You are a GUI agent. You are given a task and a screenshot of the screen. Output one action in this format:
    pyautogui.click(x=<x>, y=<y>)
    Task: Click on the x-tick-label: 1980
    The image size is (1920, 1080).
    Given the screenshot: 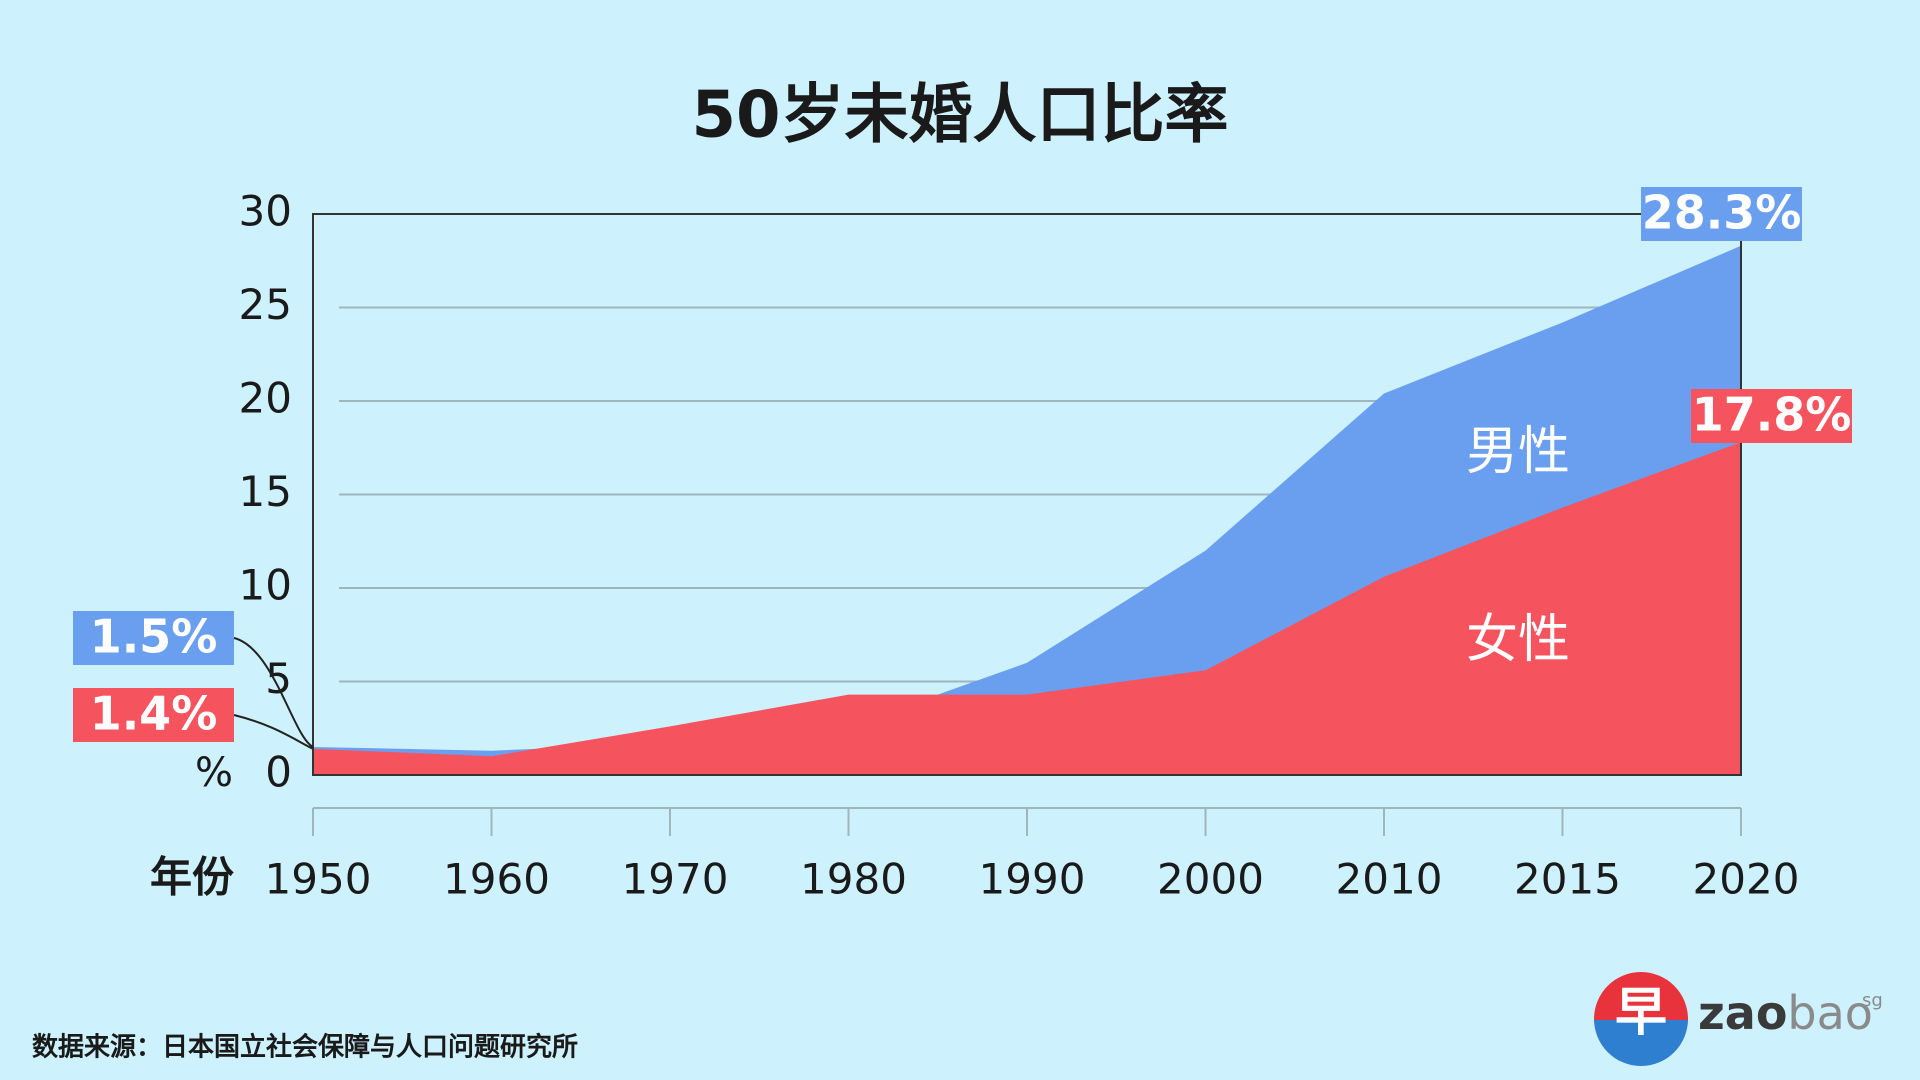 What is the action you would take?
    pyautogui.click(x=853, y=879)
    